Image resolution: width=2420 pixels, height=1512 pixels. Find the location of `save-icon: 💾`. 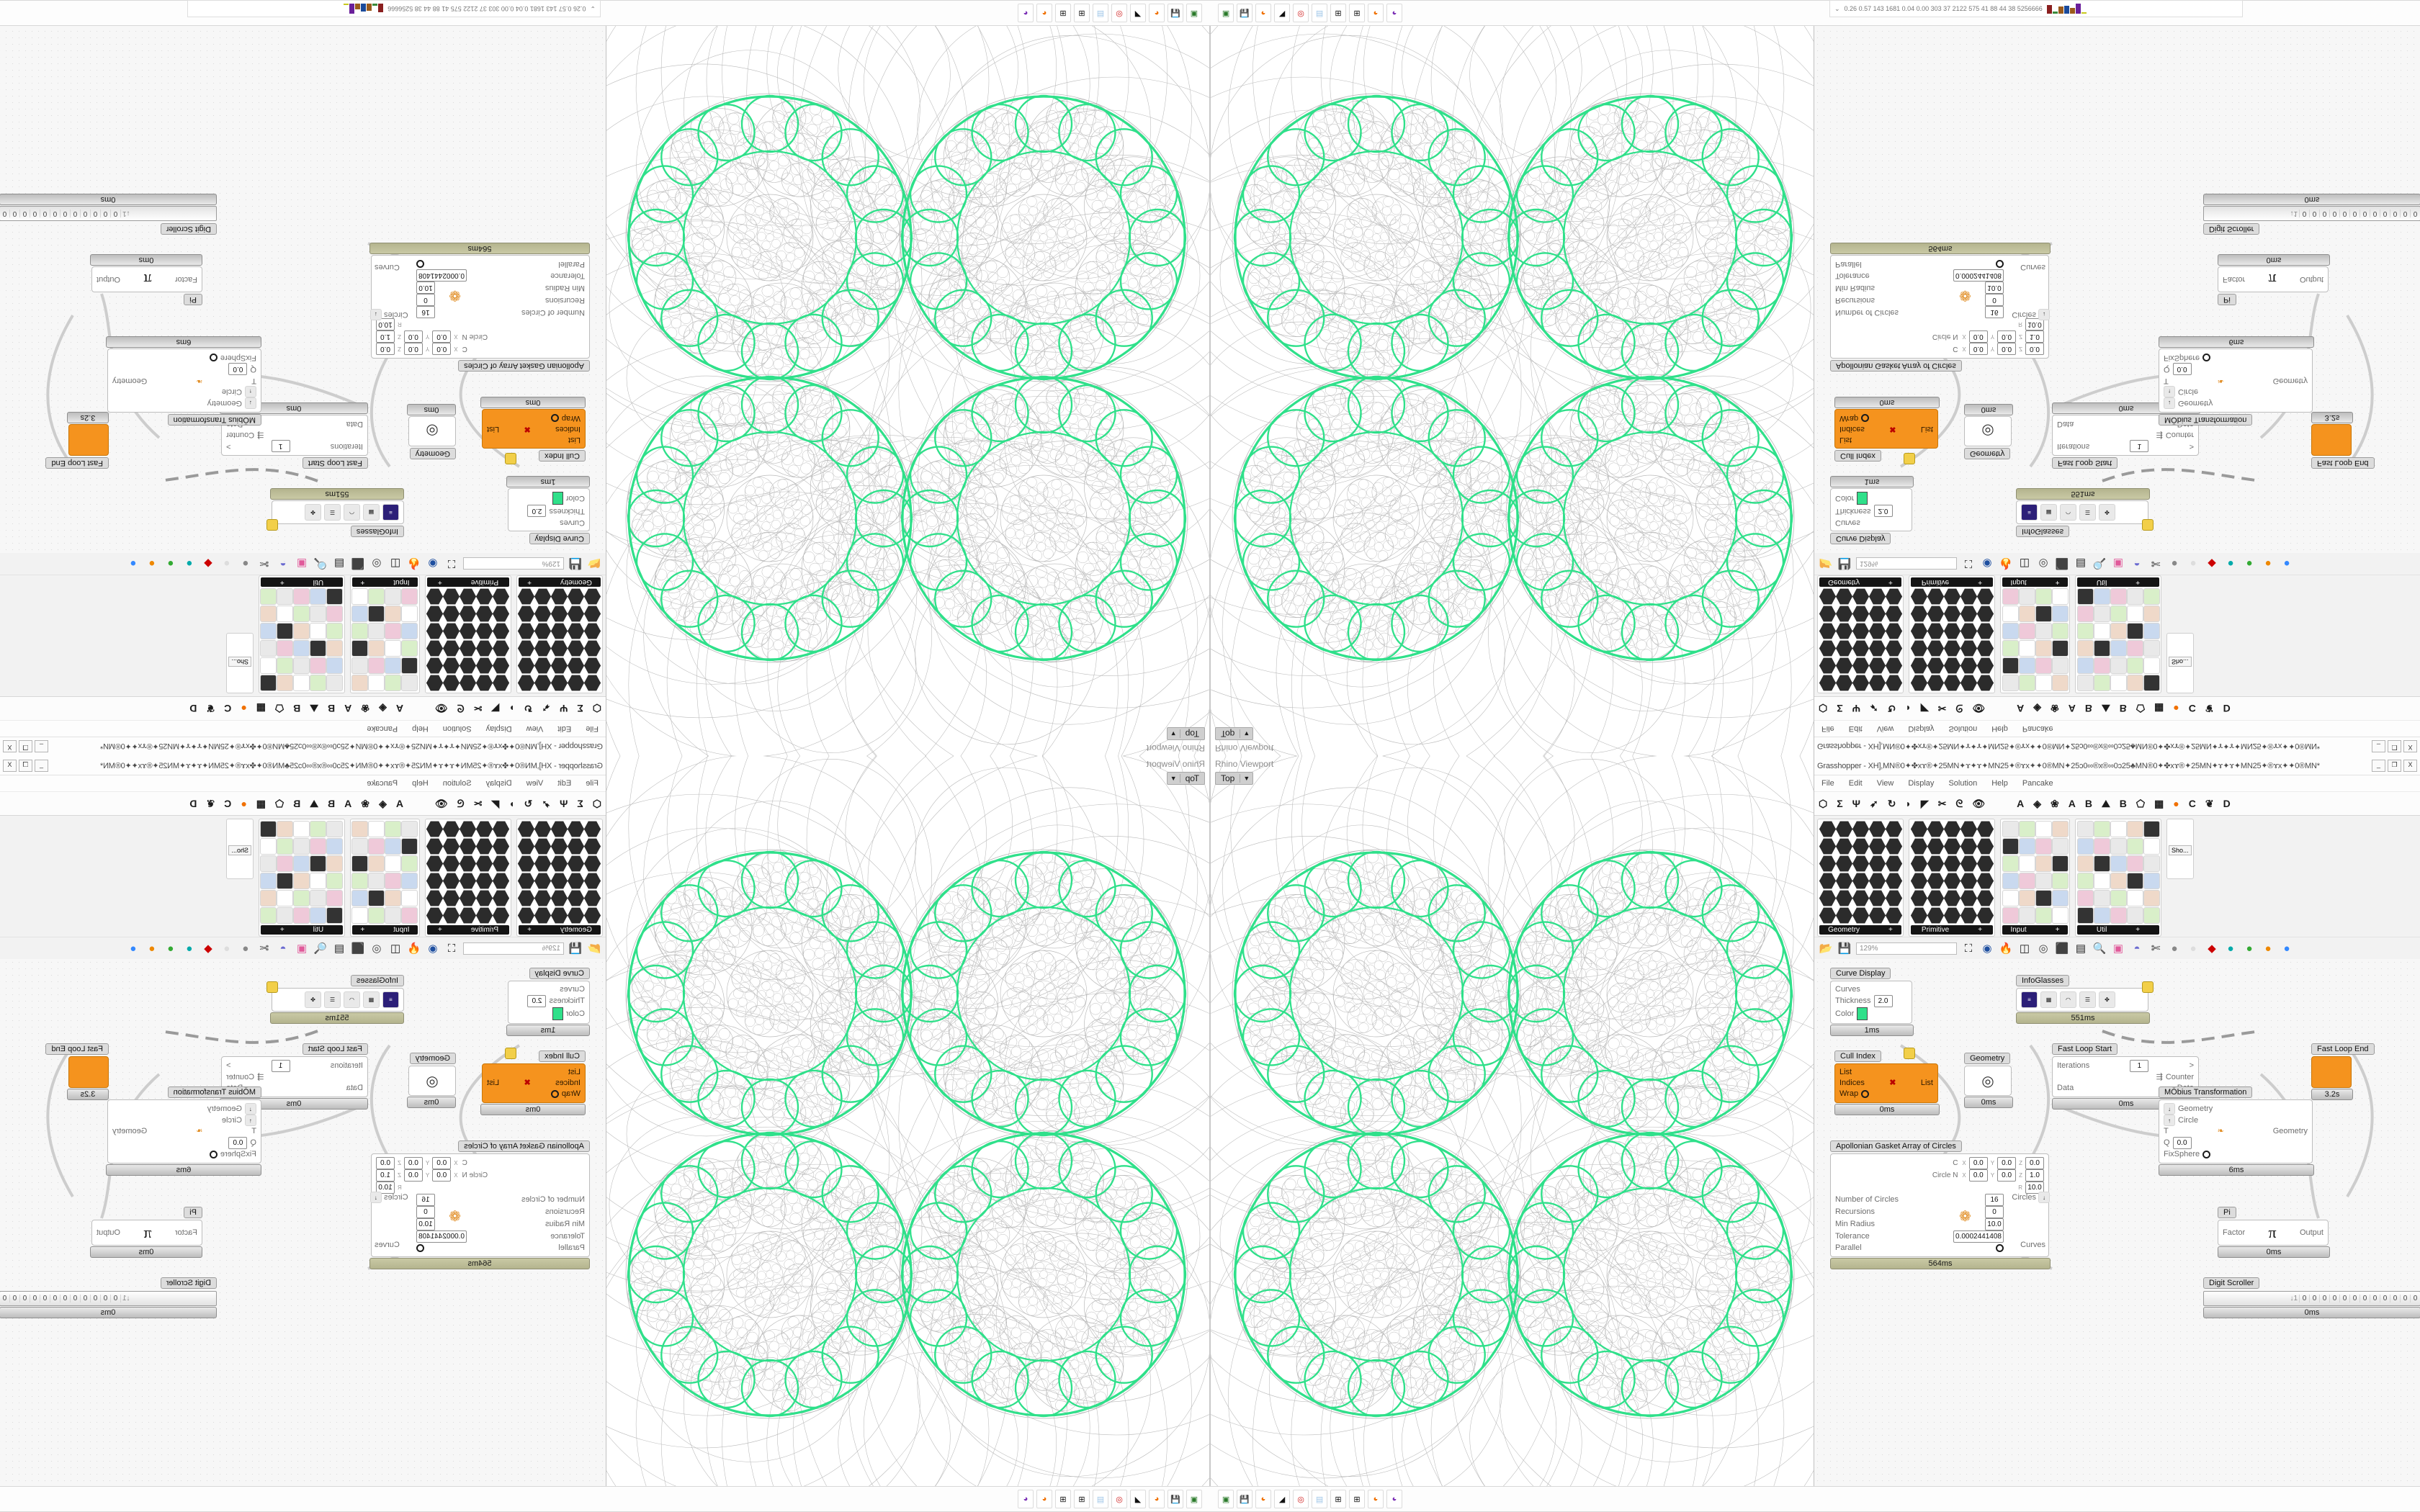

save-icon: 💾 is located at coordinates (575, 563).